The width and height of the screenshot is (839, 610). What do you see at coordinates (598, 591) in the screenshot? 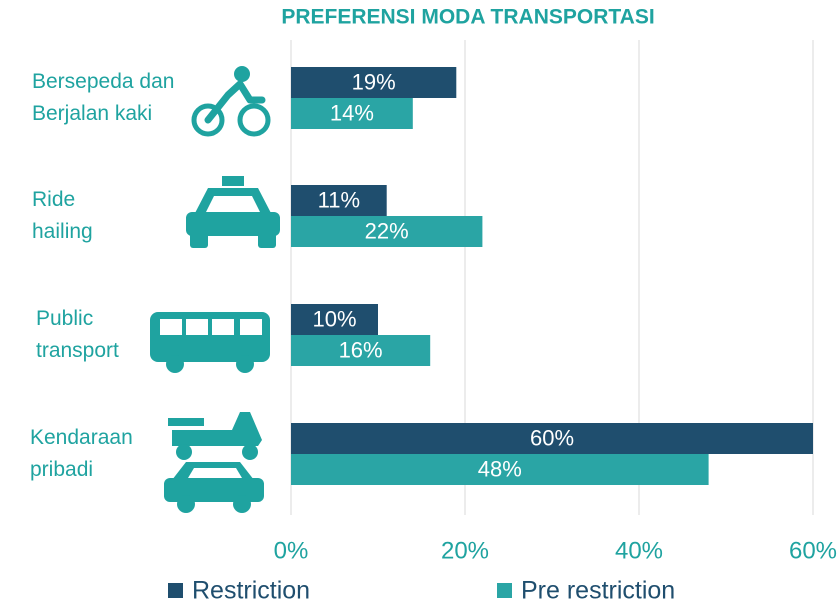
I see `legend-label: Pre restriction` at bounding box center [598, 591].